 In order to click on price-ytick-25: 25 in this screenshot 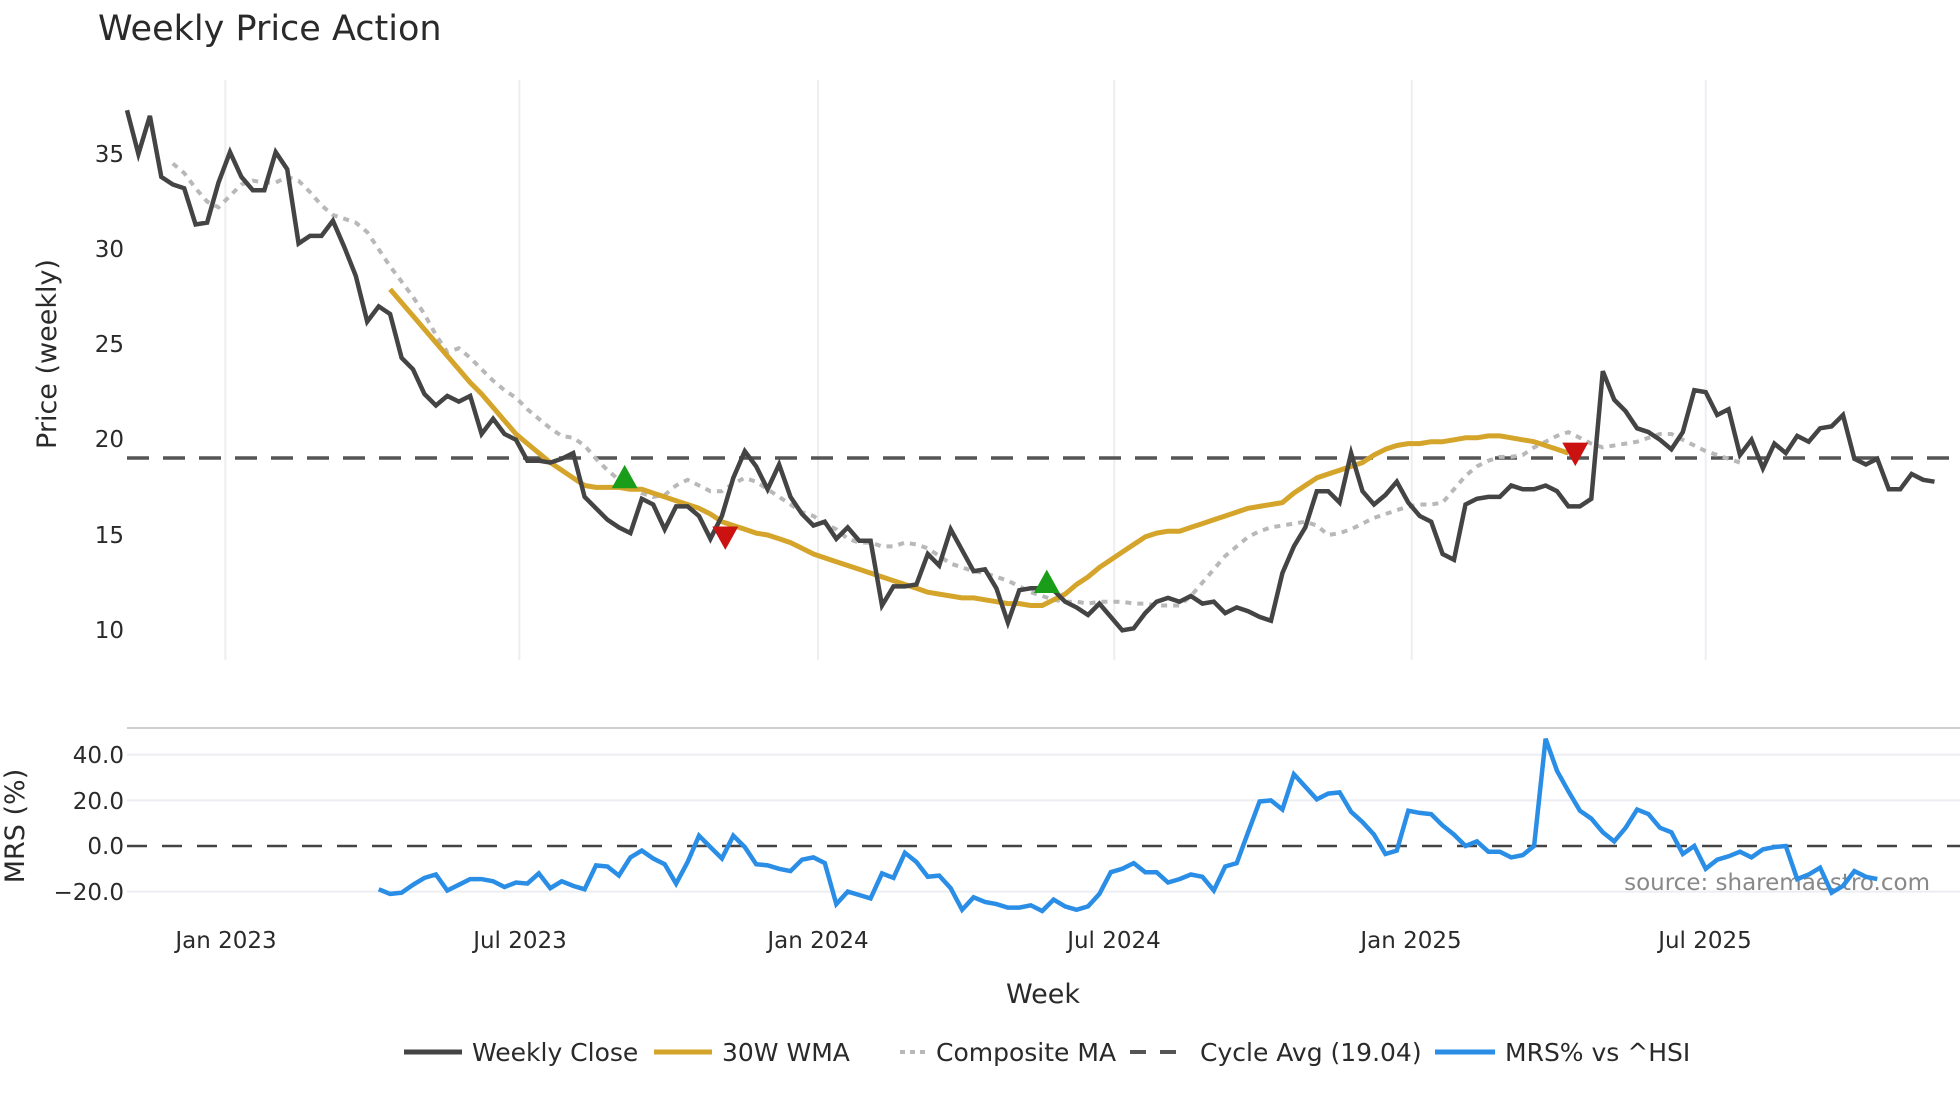, I will do `click(109, 345)`.